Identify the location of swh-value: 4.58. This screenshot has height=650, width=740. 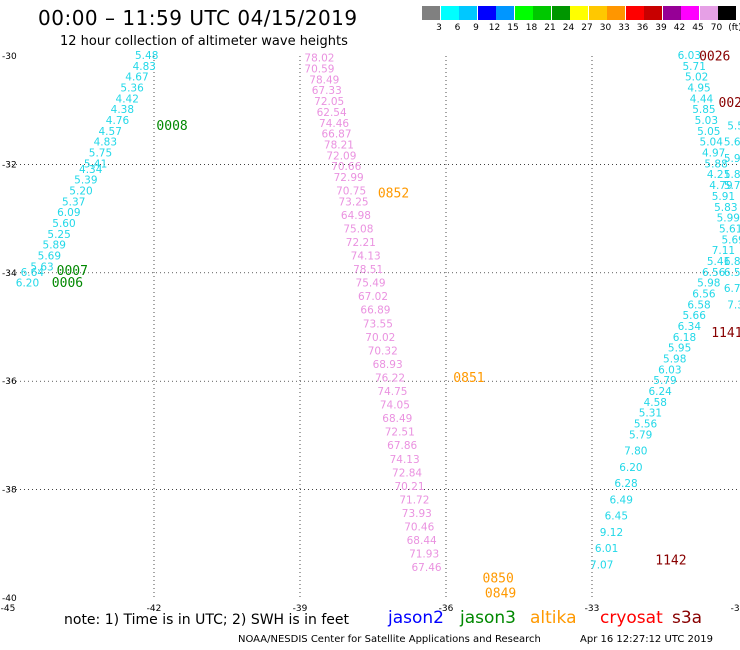
(655, 403).